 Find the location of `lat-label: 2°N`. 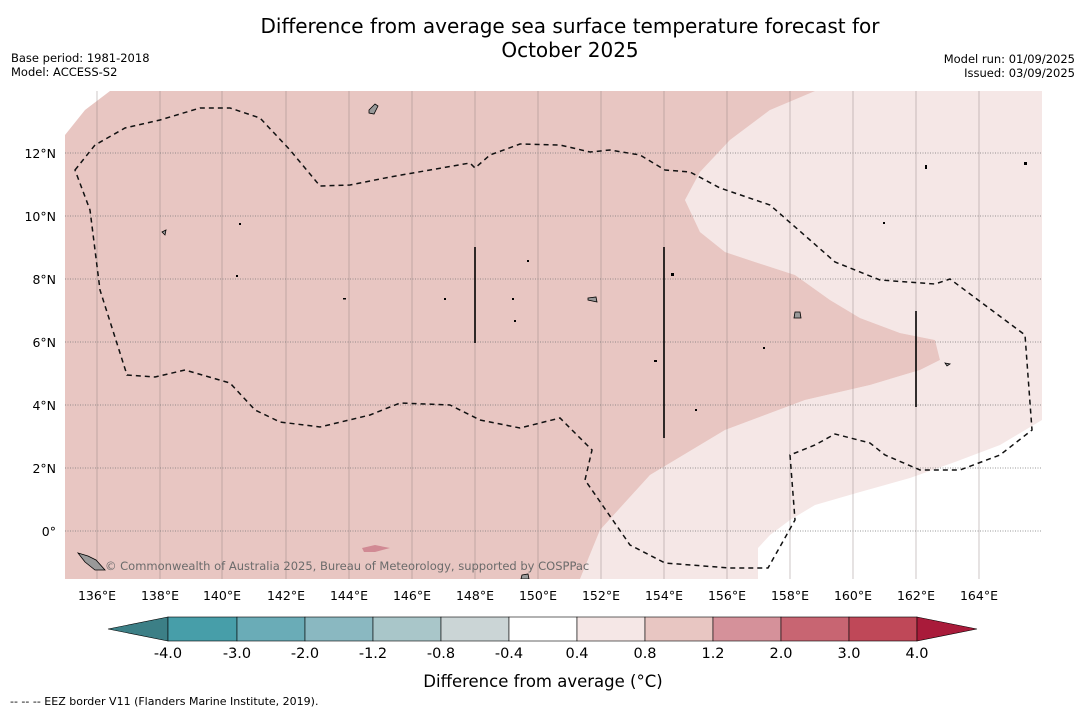

lat-label: 2°N is located at coordinates (44, 468).